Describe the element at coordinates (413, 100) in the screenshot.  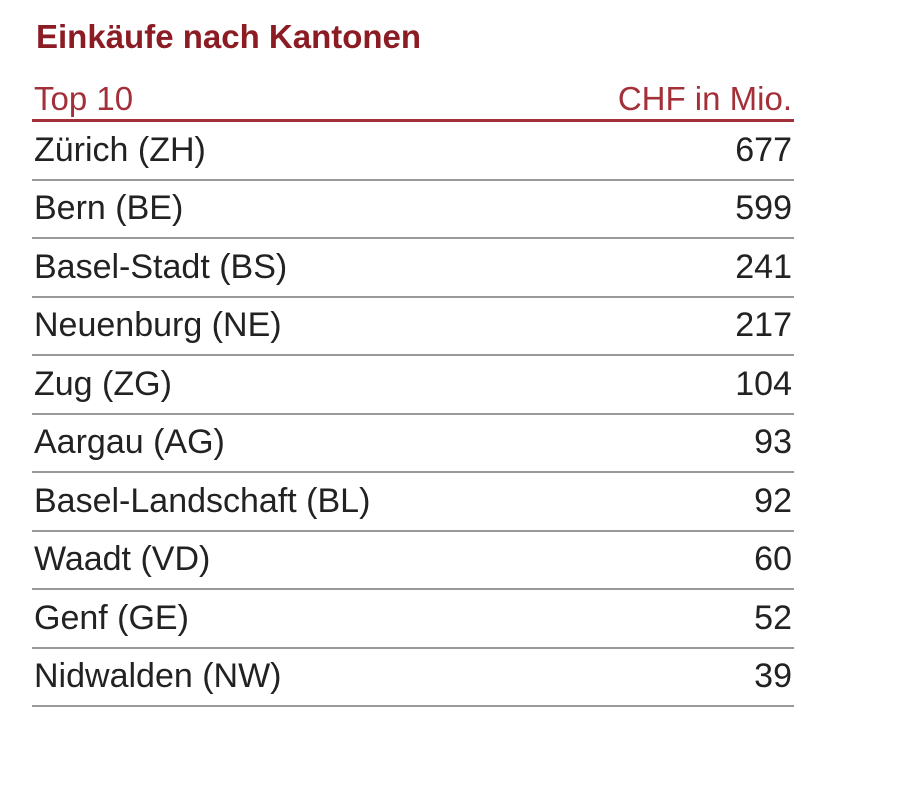
I see `header-row: Top 10 CHF in Mio.` at that location.